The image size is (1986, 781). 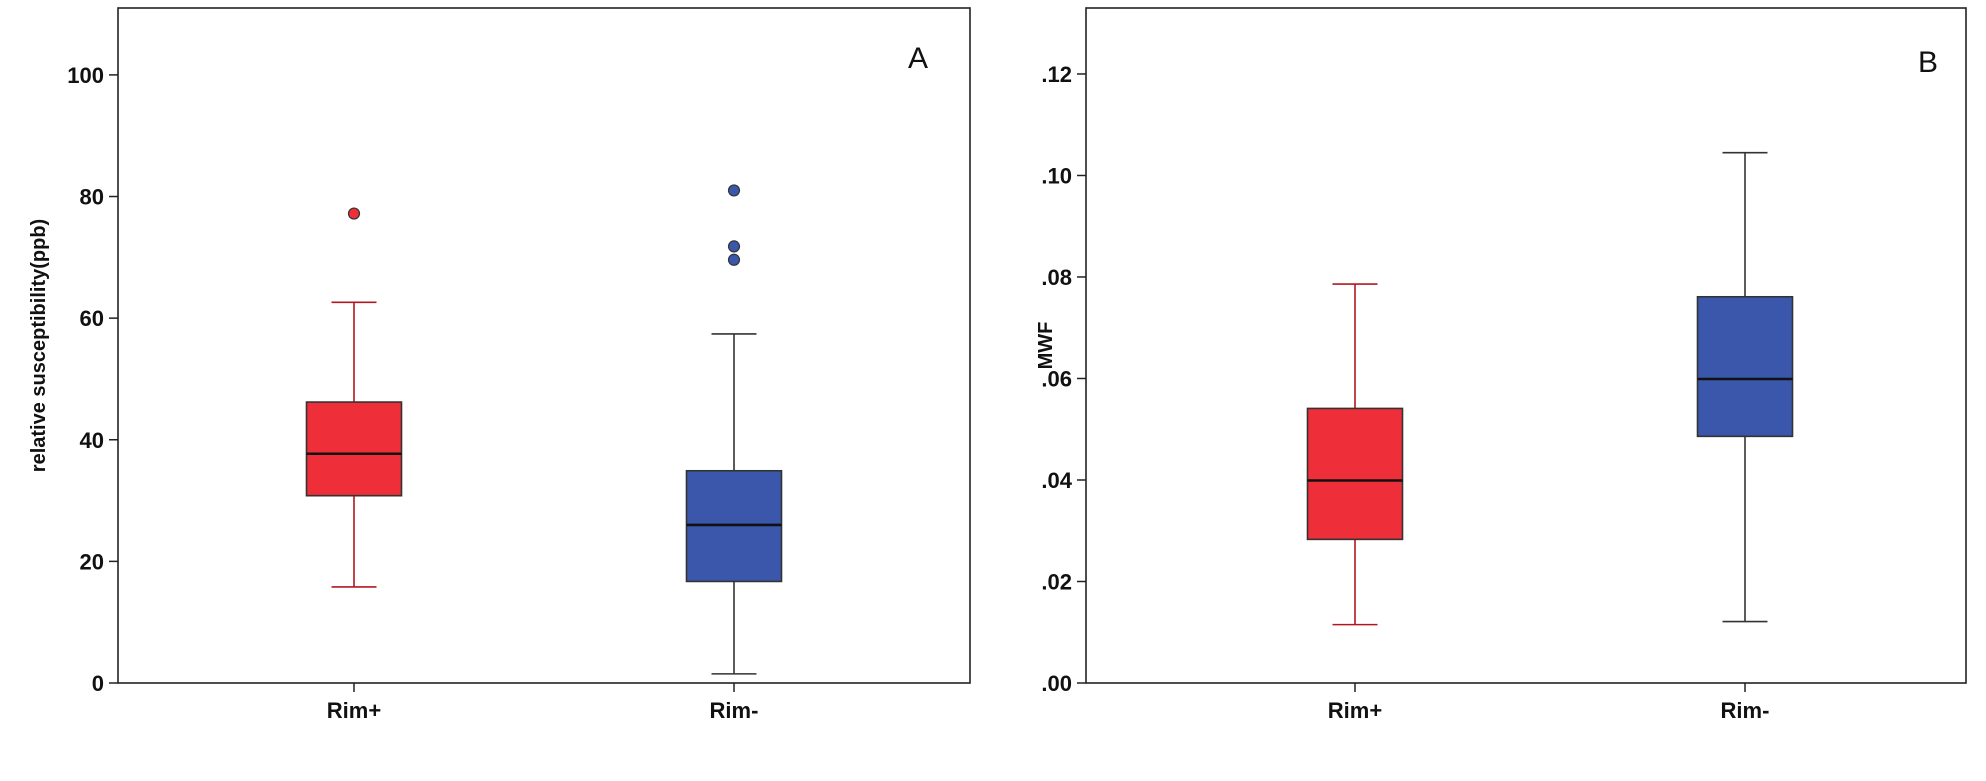 What do you see at coordinates (92, 197) in the screenshot?
I see `y-tick-label: 80` at bounding box center [92, 197].